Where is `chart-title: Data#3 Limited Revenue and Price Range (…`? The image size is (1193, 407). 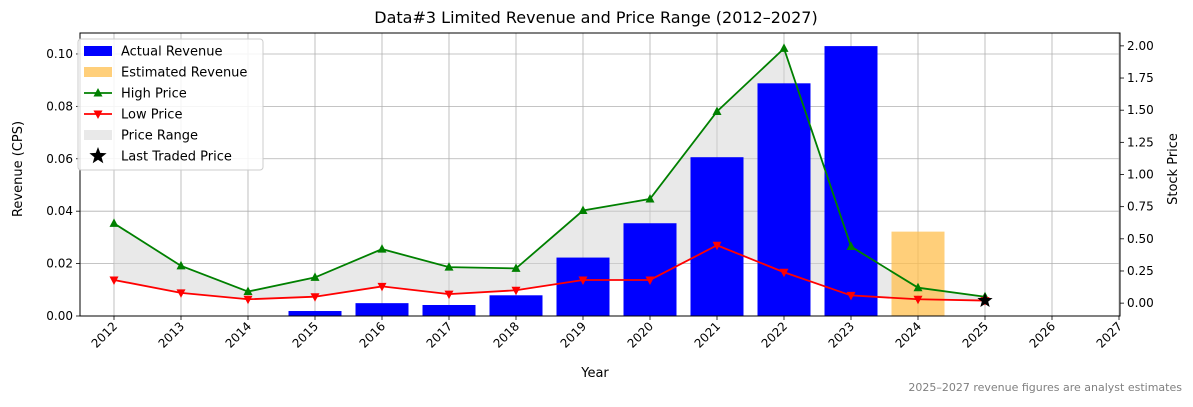
chart-title: Data#3 Limited Revenue and Price Range (… is located at coordinates (595, 17).